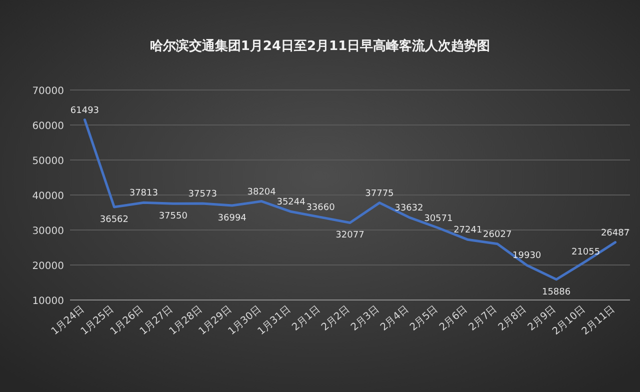 This screenshot has width=640, height=392. Describe the element at coordinates (336, 319) in the screenshot. I see `x-tick-label: 2月2日` at that location.